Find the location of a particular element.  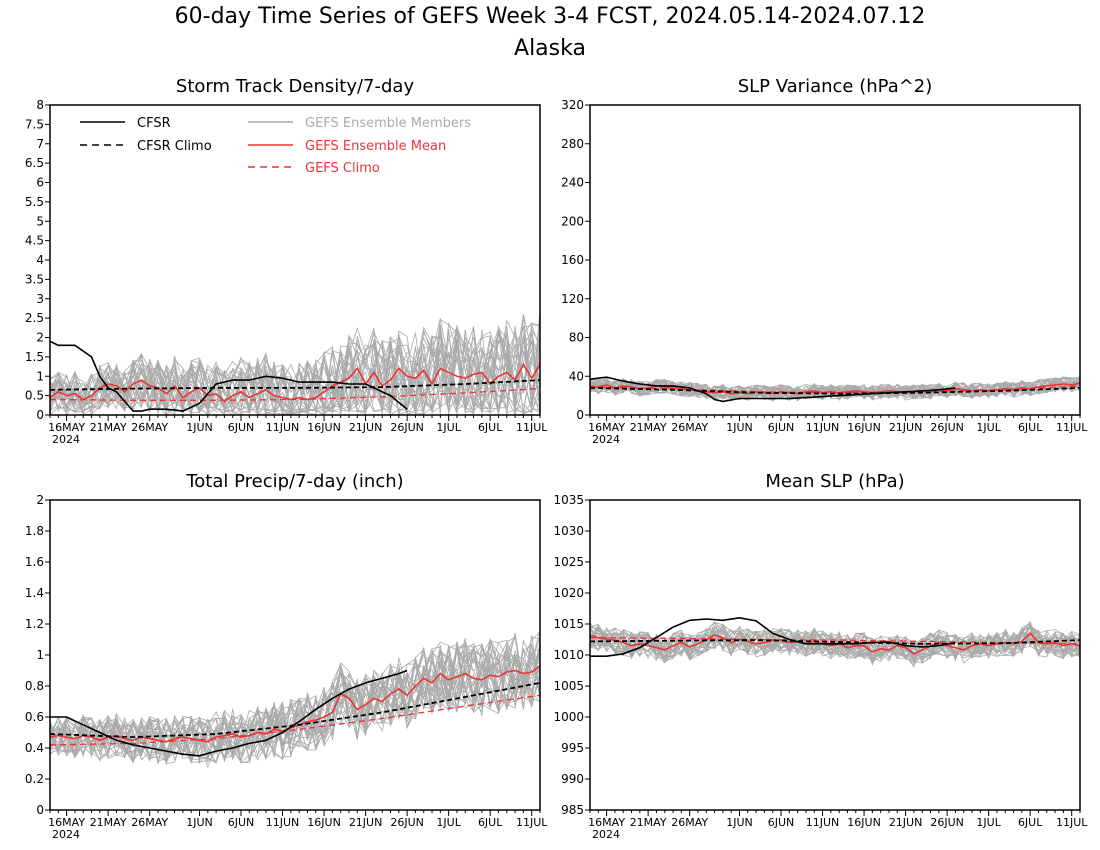

y-tick-label: 1025 is located at coordinates (568, 562).